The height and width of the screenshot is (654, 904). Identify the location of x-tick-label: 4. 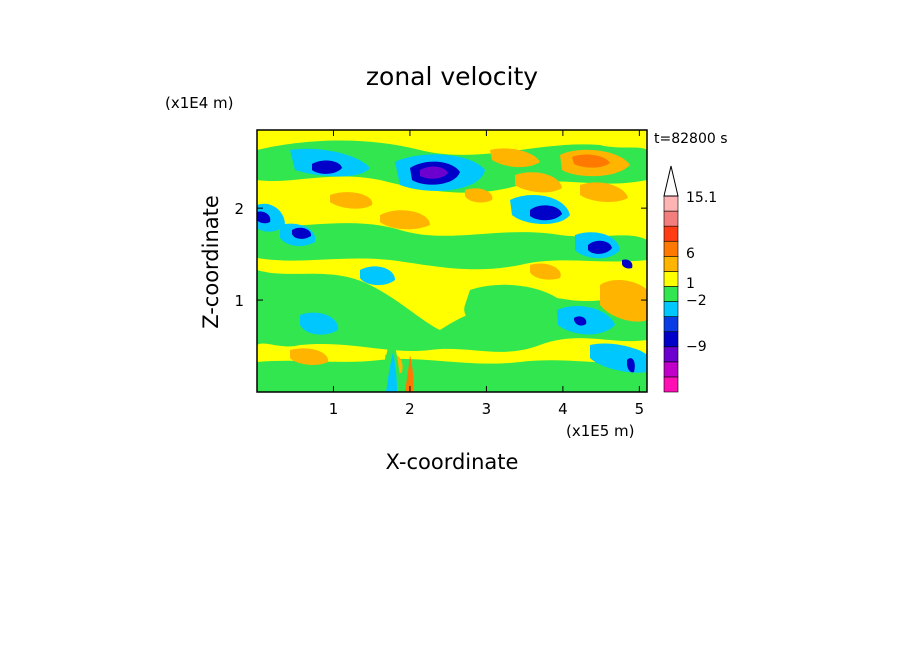
(563, 409).